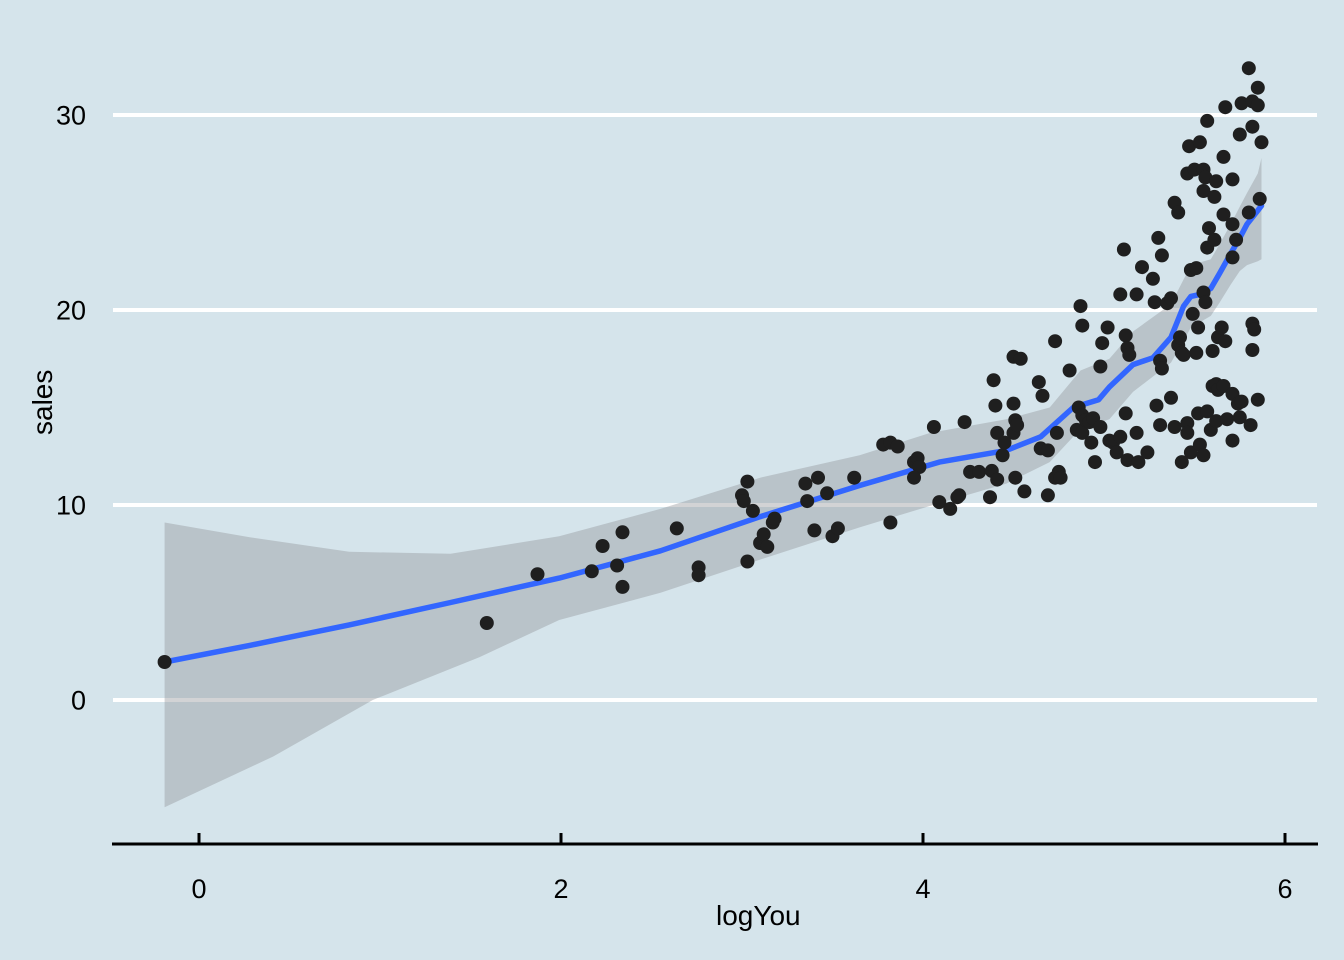  What do you see at coordinates (71, 311) in the screenshot?
I see `y-tick-label-20: 20` at bounding box center [71, 311].